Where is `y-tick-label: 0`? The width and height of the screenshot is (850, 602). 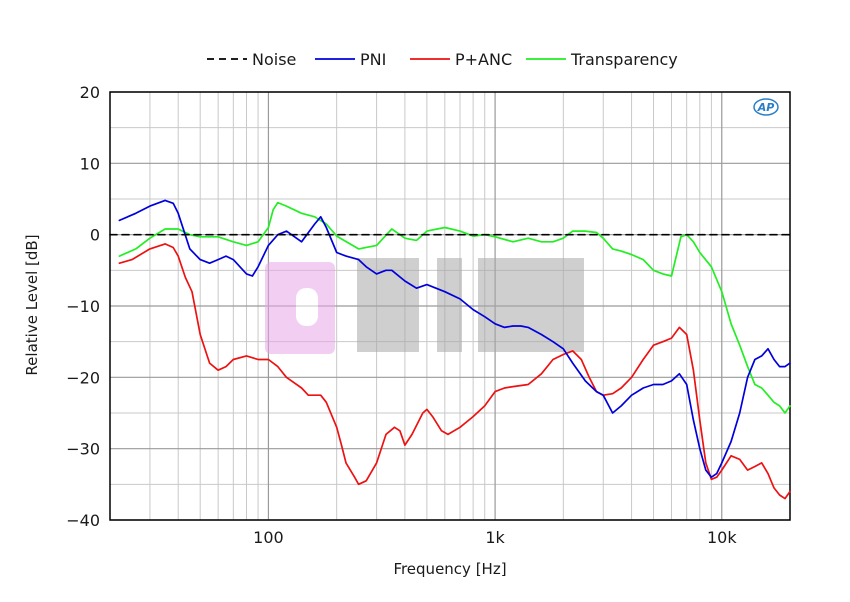 y-tick-label: 0 is located at coordinates (95, 235).